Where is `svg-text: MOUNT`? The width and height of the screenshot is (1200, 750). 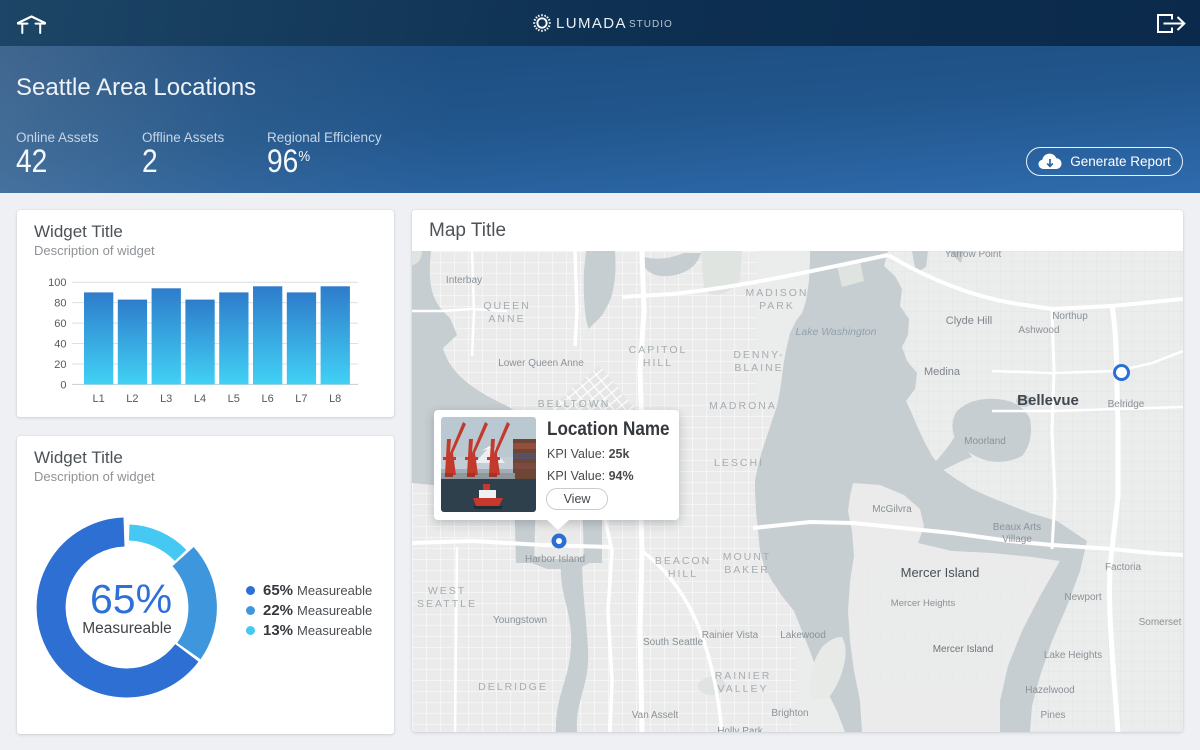 svg-text: MOUNT is located at coordinates (747, 557).